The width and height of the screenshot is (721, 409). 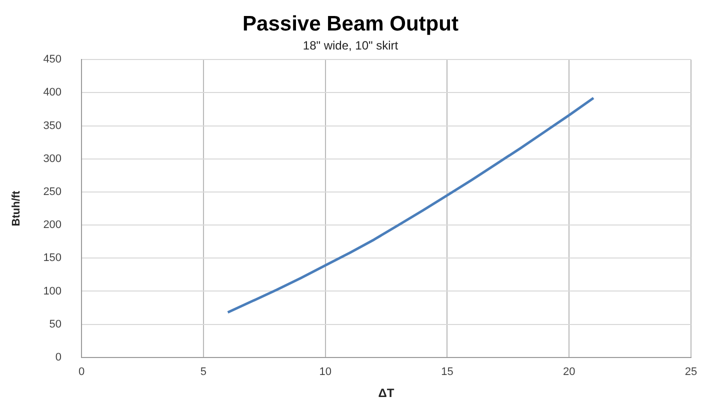 What do you see at coordinates (52, 225) in the screenshot?
I see `y-tick-label: 200` at bounding box center [52, 225].